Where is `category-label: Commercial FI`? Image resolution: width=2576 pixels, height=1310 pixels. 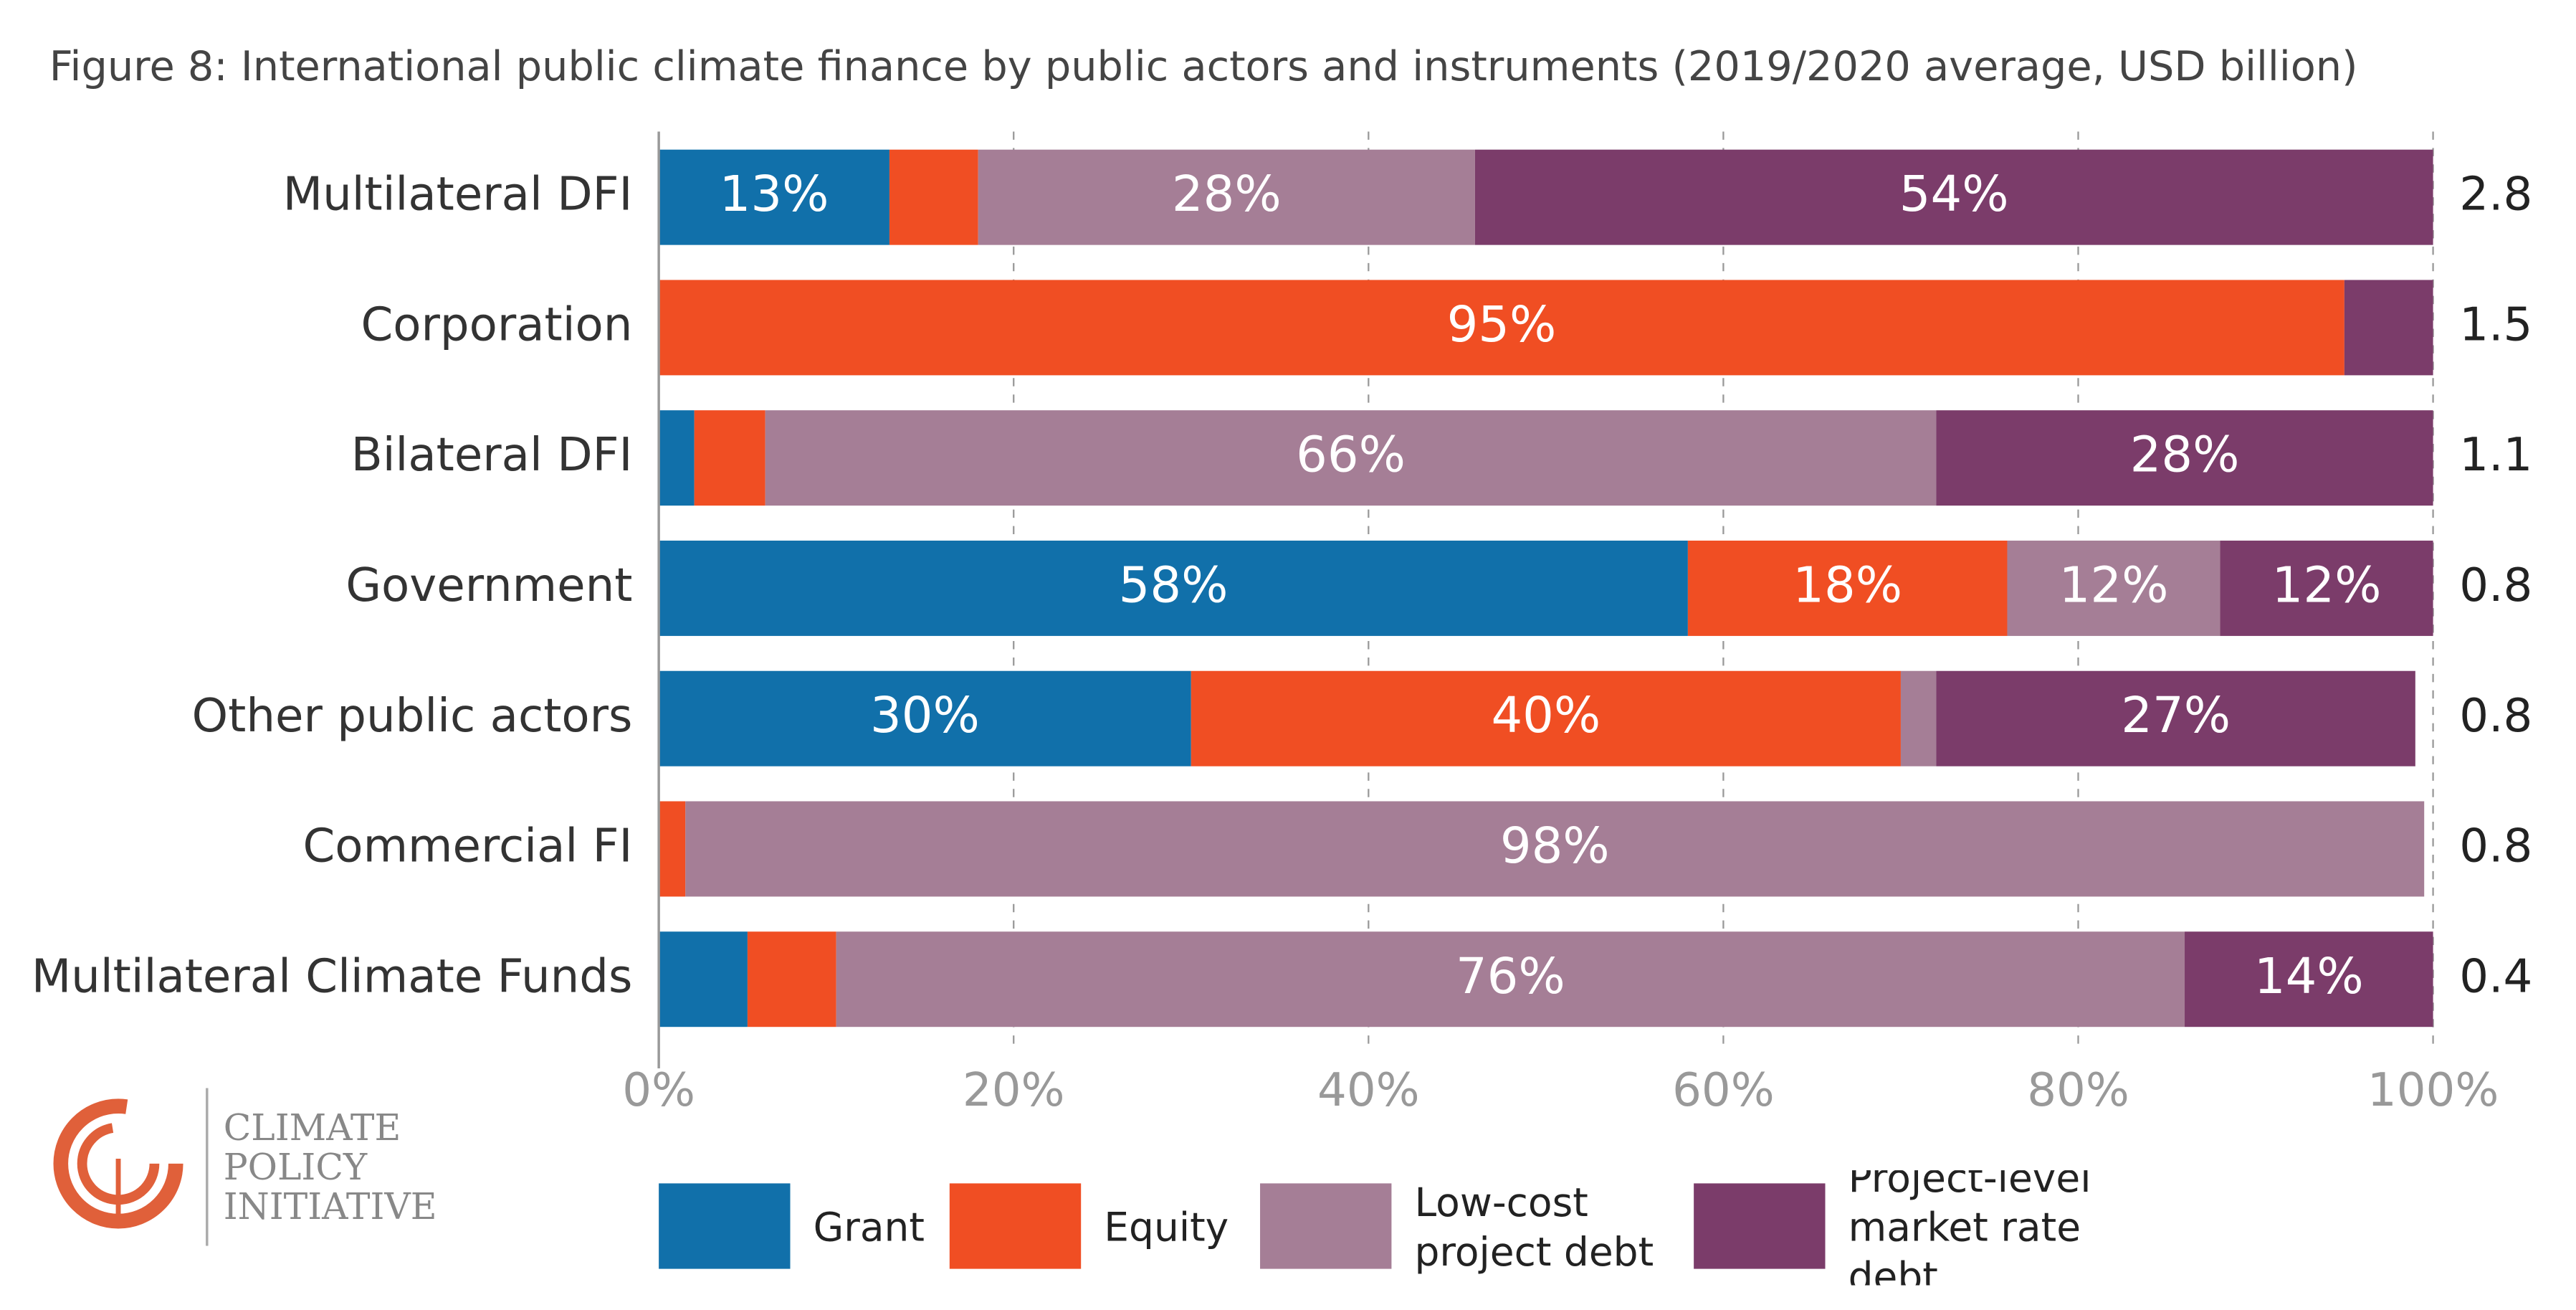
category-label: Commercial FI is located at coordinates (468, 846).